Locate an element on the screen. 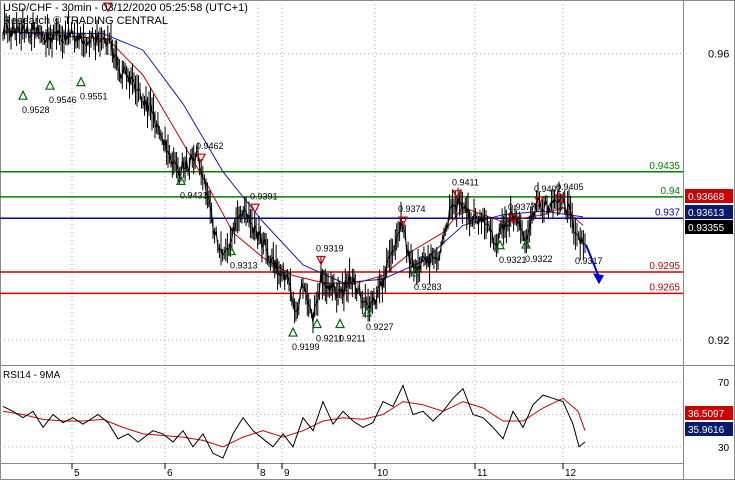  price-tag-label: 0.93355 is located at coordinates (706, 228).